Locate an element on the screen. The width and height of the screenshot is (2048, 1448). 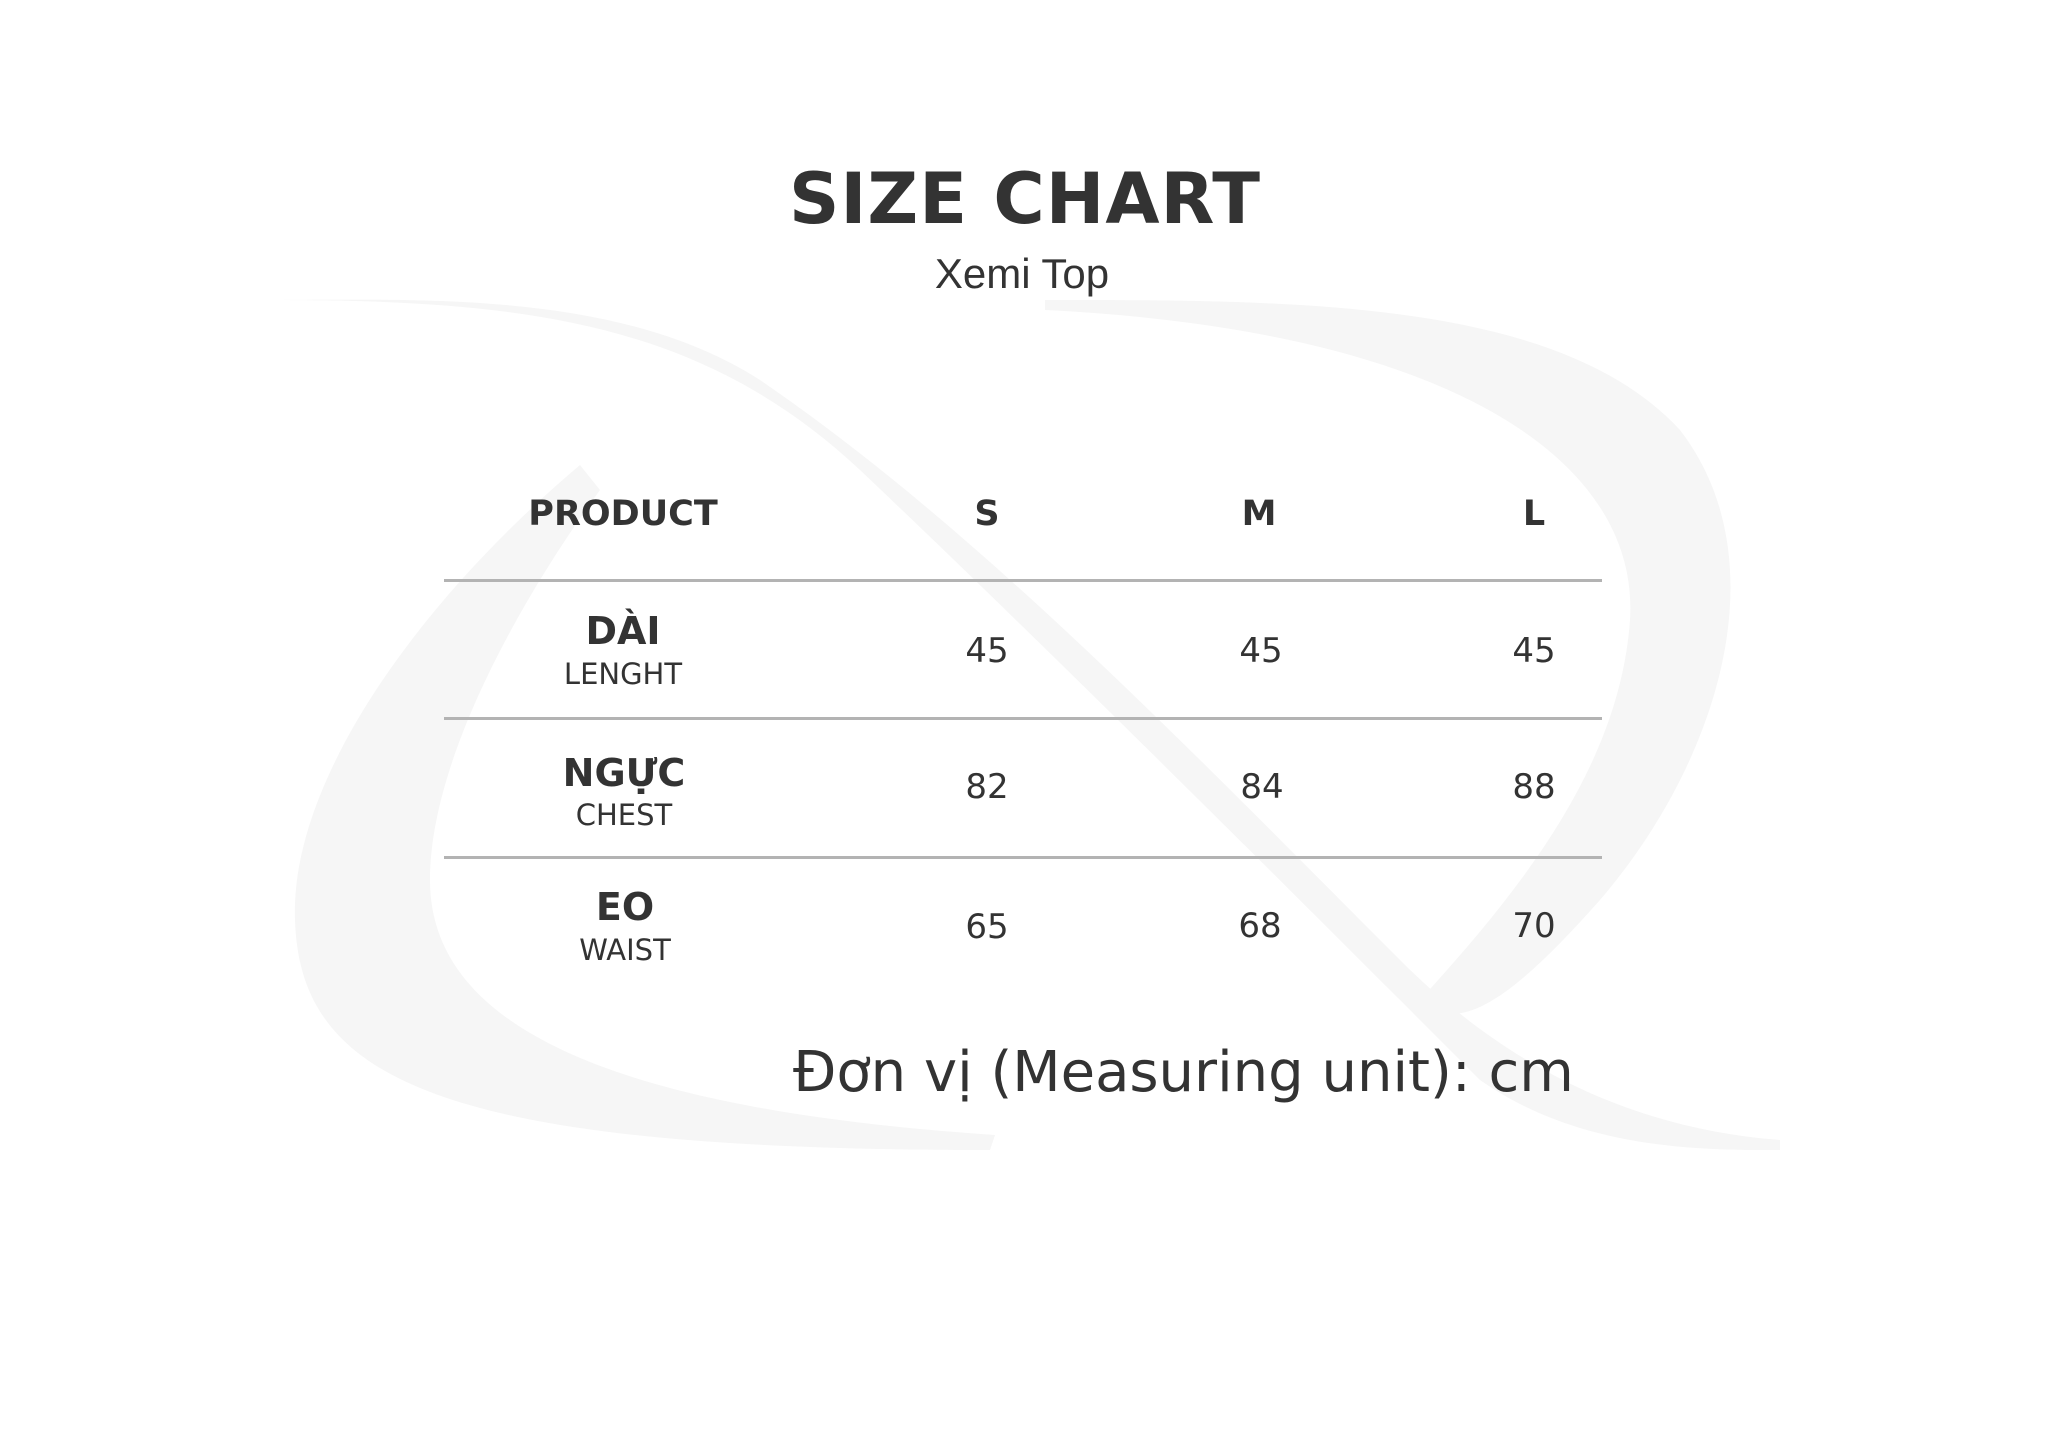
row-sublabel-length: LENGHT is located at coordinates (623, 674).